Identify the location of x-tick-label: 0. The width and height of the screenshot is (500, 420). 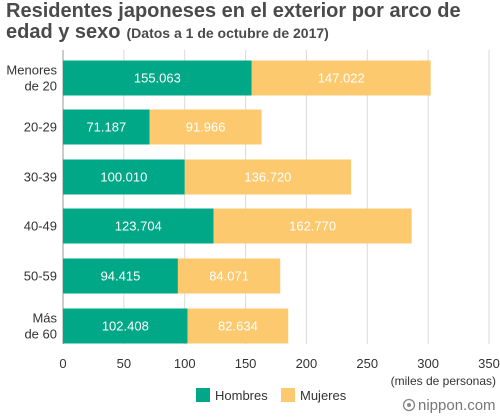
(62, 363).